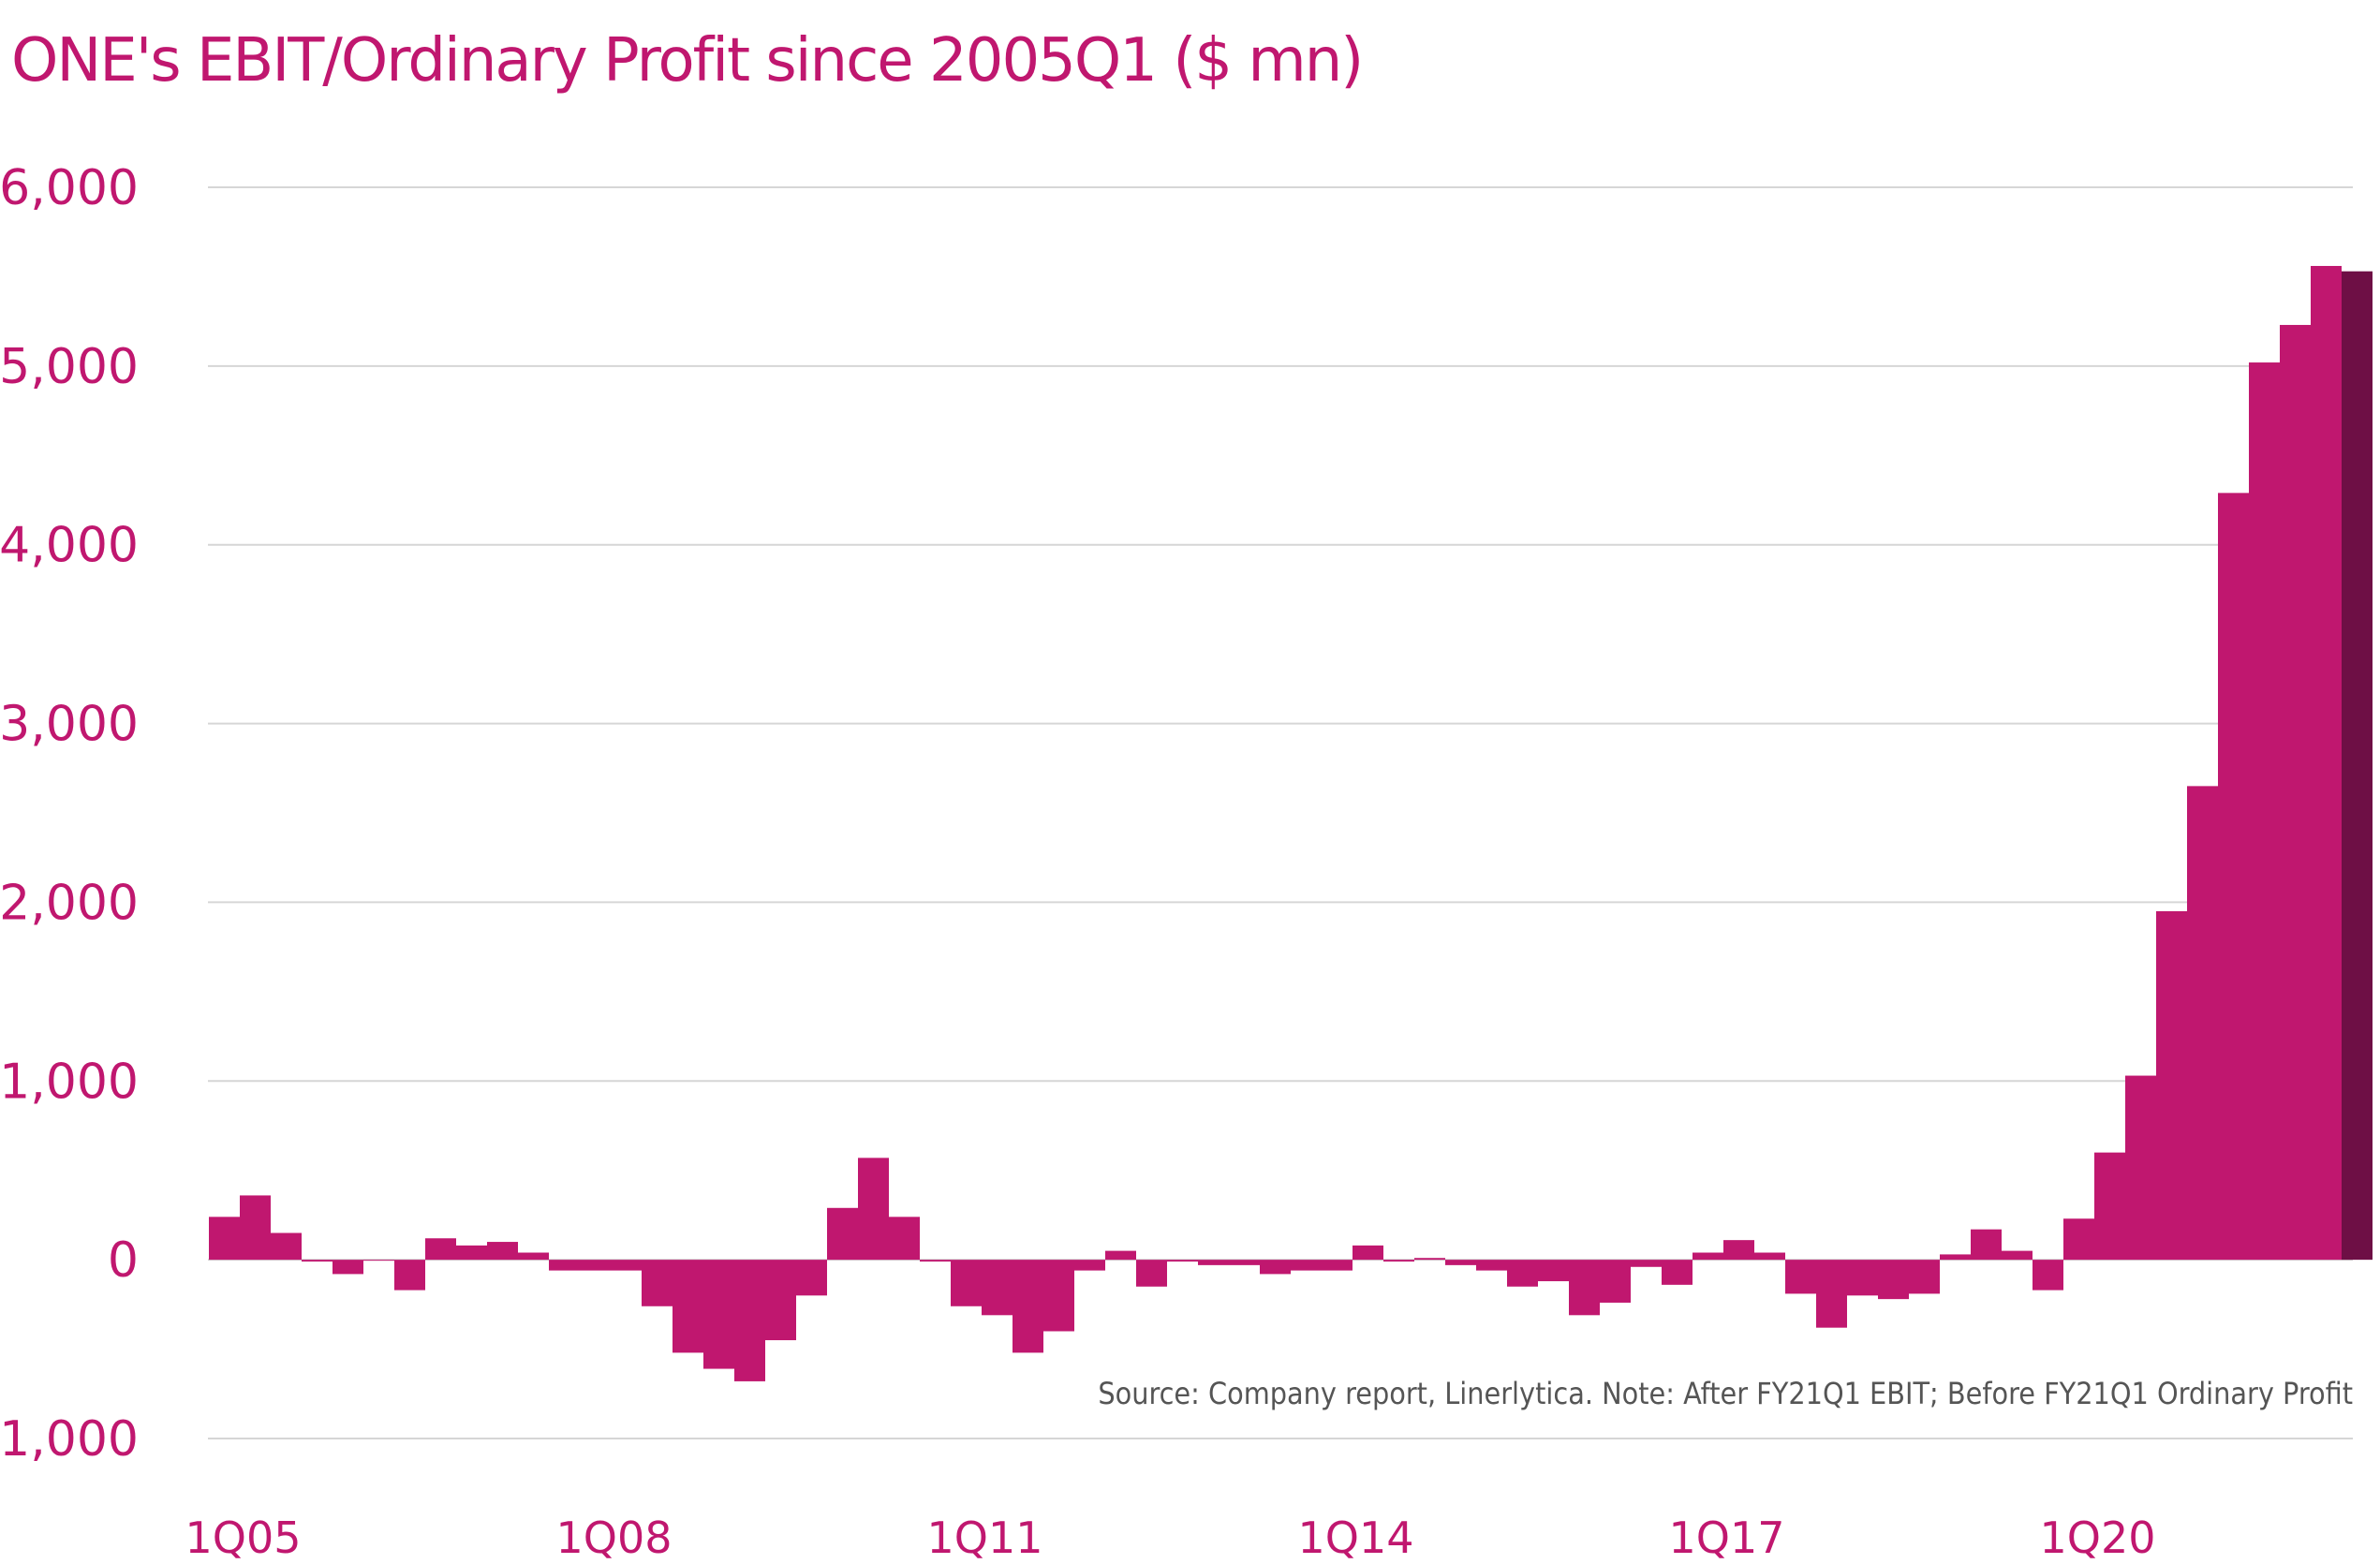 The width and height of the screenshot is (2380, 1564). What do you see at coordinates (2109, 1206) in the screenshot?
I see `bar-2Q20` at bounding box center [2109, 1206].